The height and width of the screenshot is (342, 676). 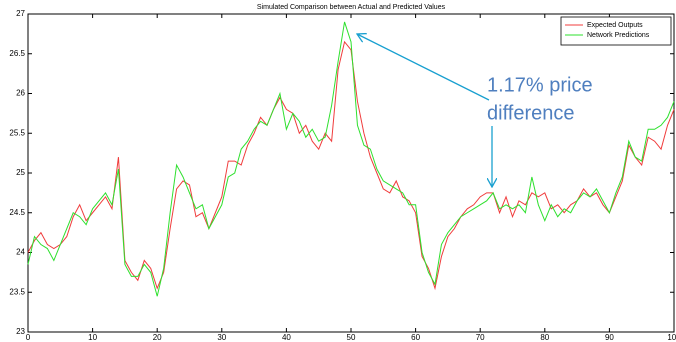 What do you see at coordinates (609, 337) in the screenshot?
I see `x-tick-label: 90` at bounding box center [609, 337].